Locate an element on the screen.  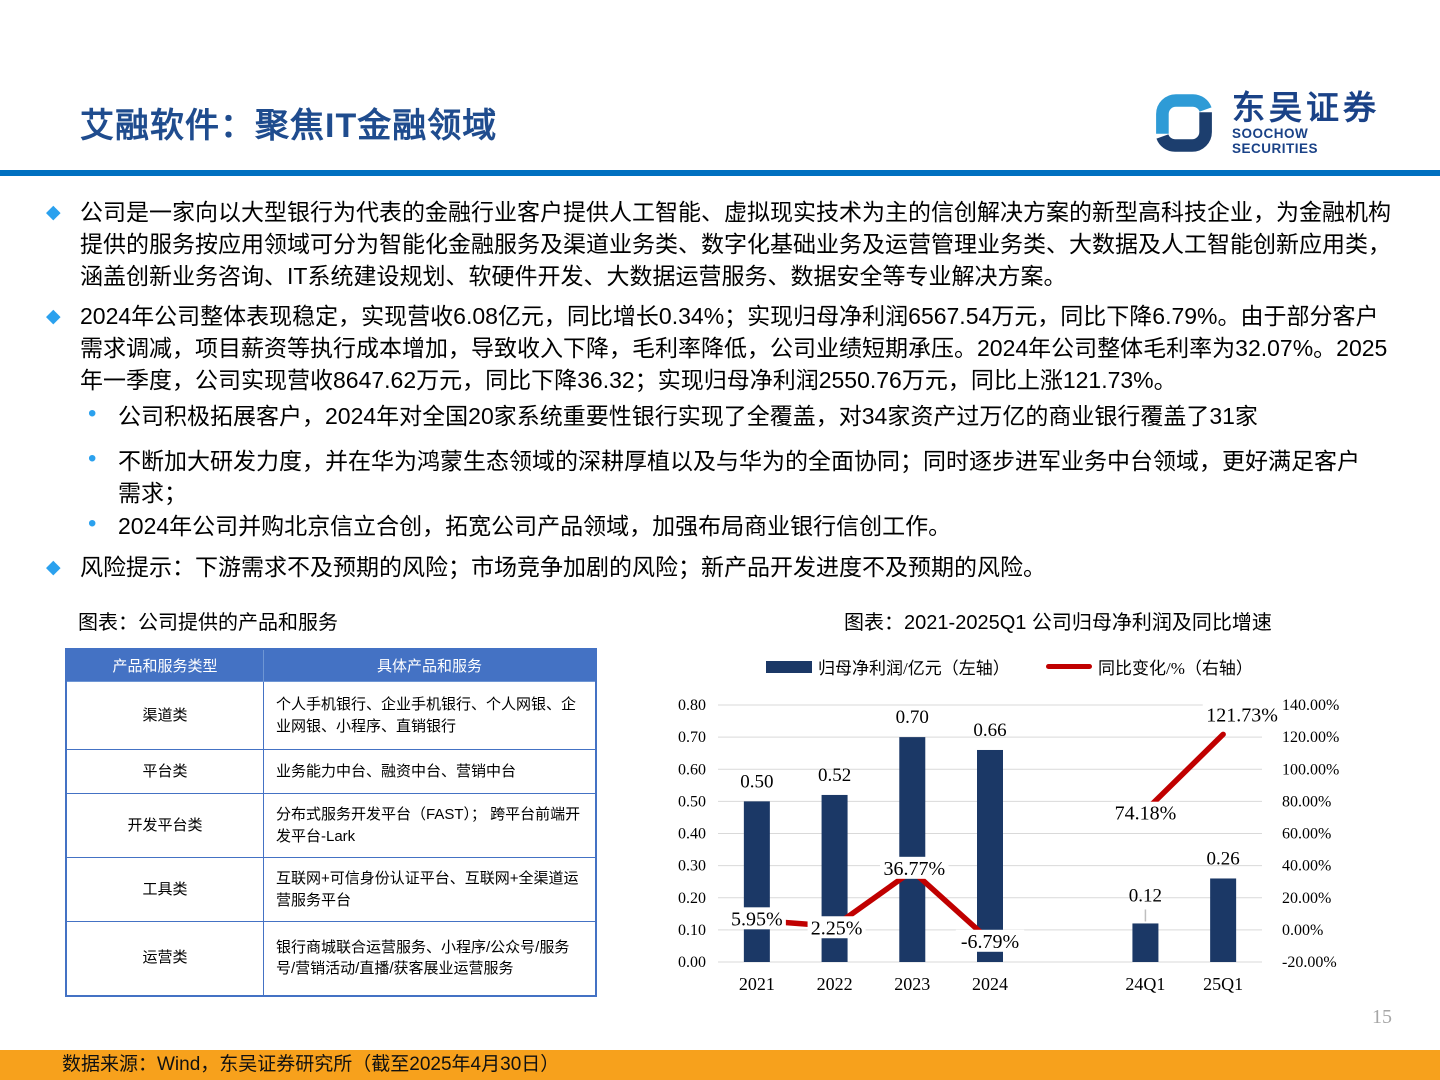
bar-24Q1 is located at coordinates (1145, 942).